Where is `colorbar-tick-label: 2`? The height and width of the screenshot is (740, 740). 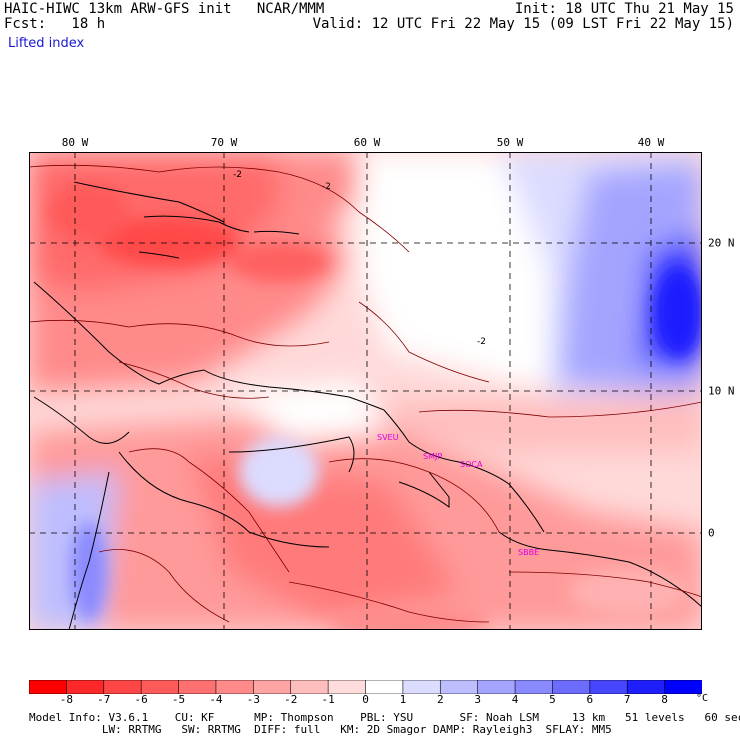 colorbar-tick-label: 2 is located at coordinates (440, 699).